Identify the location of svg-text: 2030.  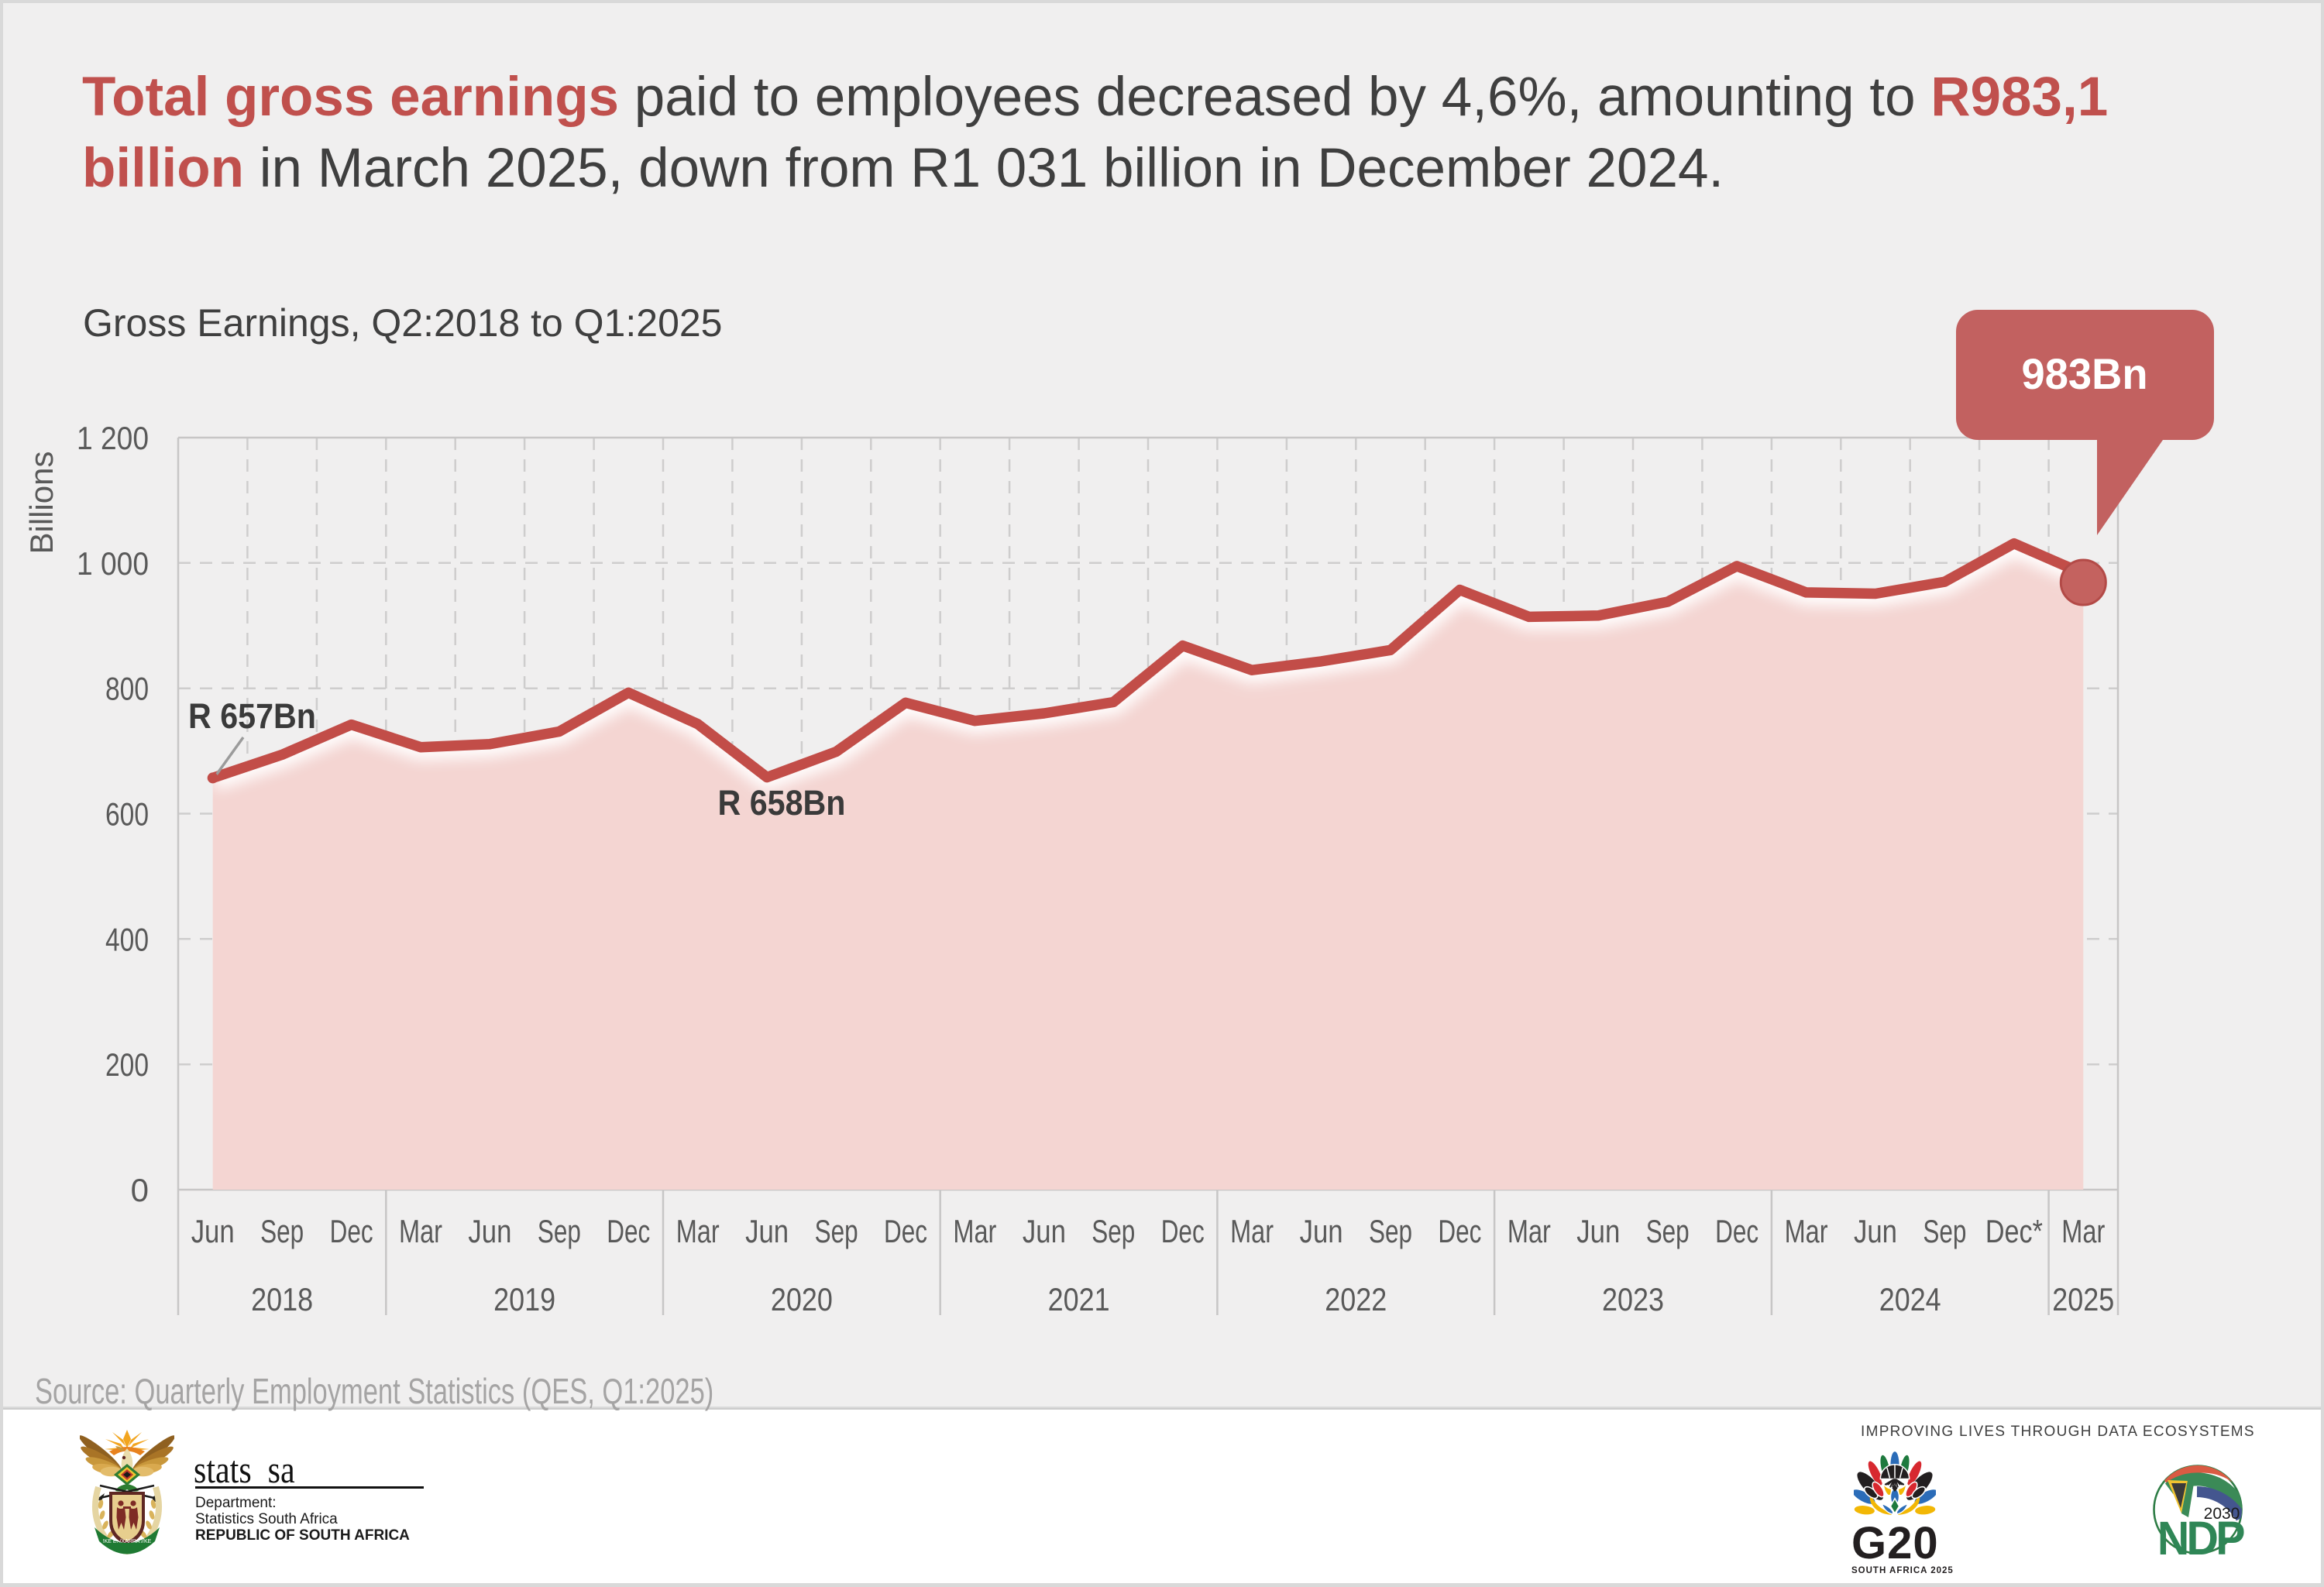
(2222, 1514).